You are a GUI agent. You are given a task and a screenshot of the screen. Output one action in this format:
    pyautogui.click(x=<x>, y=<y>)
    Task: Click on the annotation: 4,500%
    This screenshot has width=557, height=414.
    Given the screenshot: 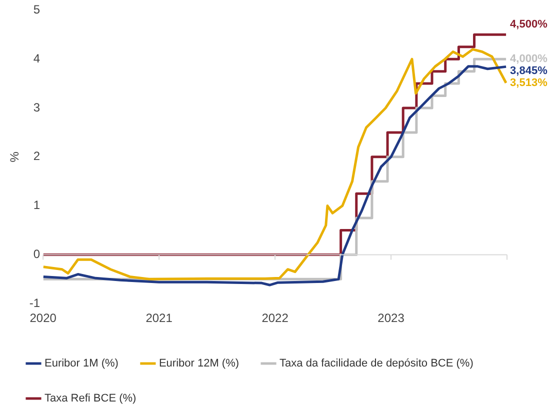 What is the action you would take?
    pyautogui.click(x=529, y=24)
    